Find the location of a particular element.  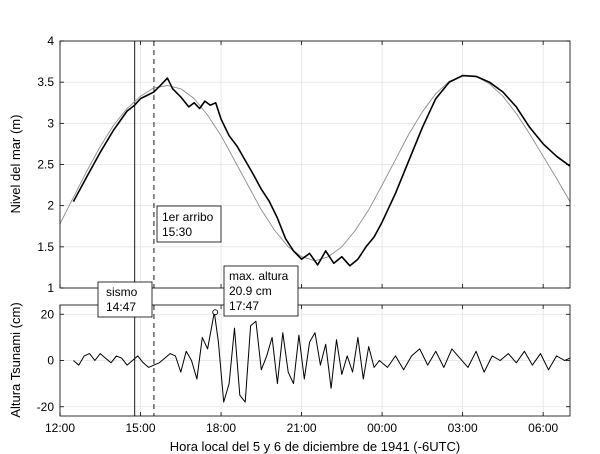

y-tick-label: 1 is located at coordinates (50, 288).